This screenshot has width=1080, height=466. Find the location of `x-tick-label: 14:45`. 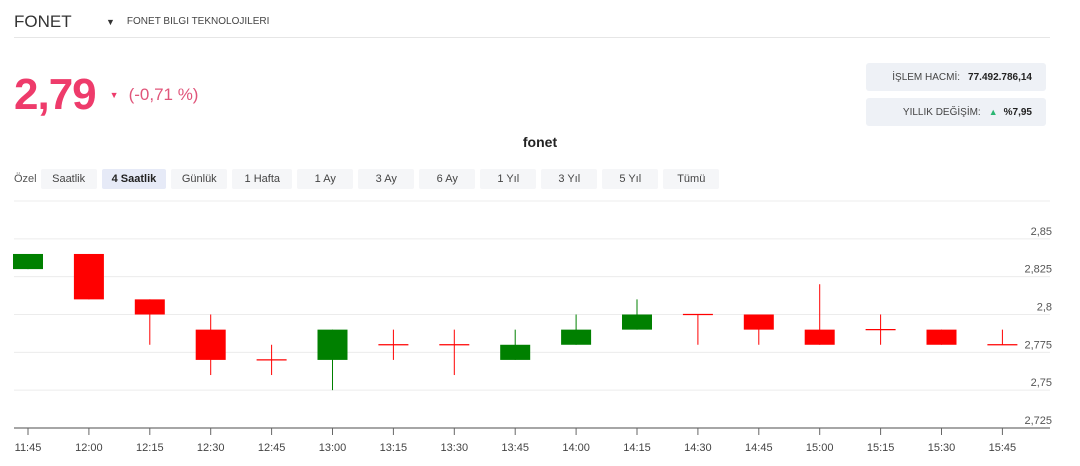

x-tick-label: 14:45 is located at coordinates (759, 448).